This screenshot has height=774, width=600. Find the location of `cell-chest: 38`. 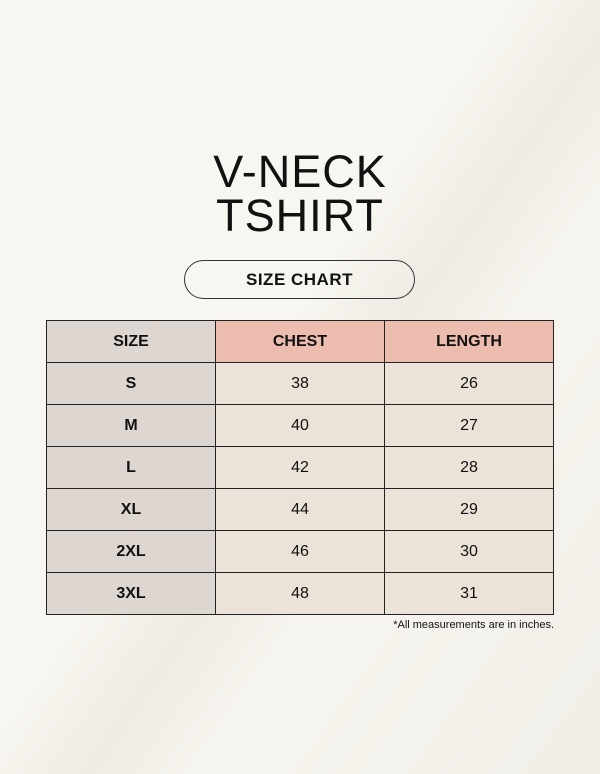

cell-chest: 38 is located at coordinates (300, 383).